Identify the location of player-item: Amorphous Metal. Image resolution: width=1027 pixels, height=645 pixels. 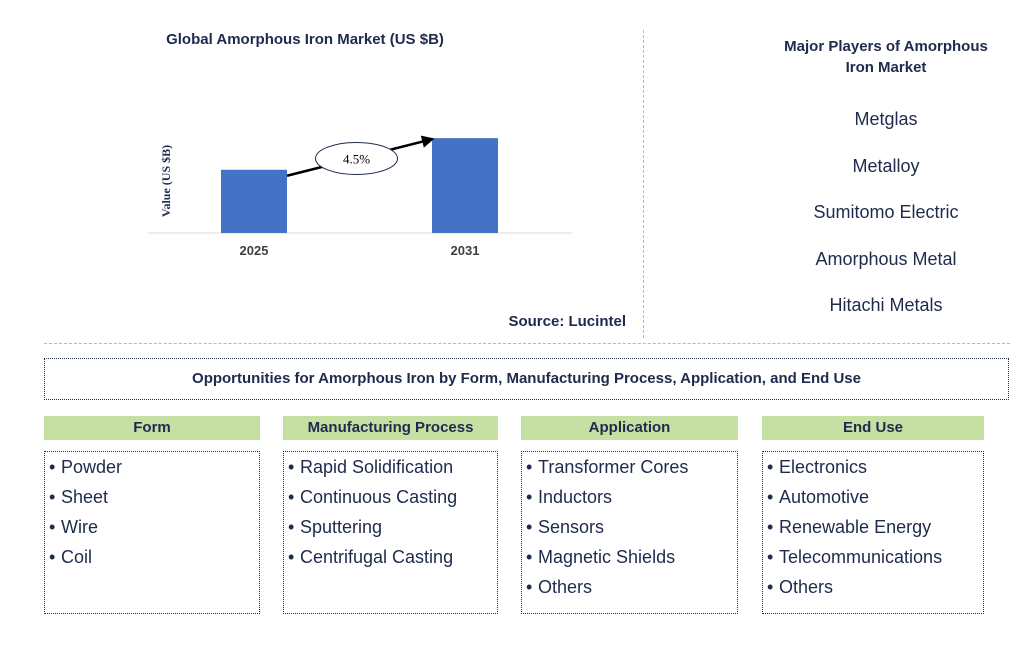
(886, 258).